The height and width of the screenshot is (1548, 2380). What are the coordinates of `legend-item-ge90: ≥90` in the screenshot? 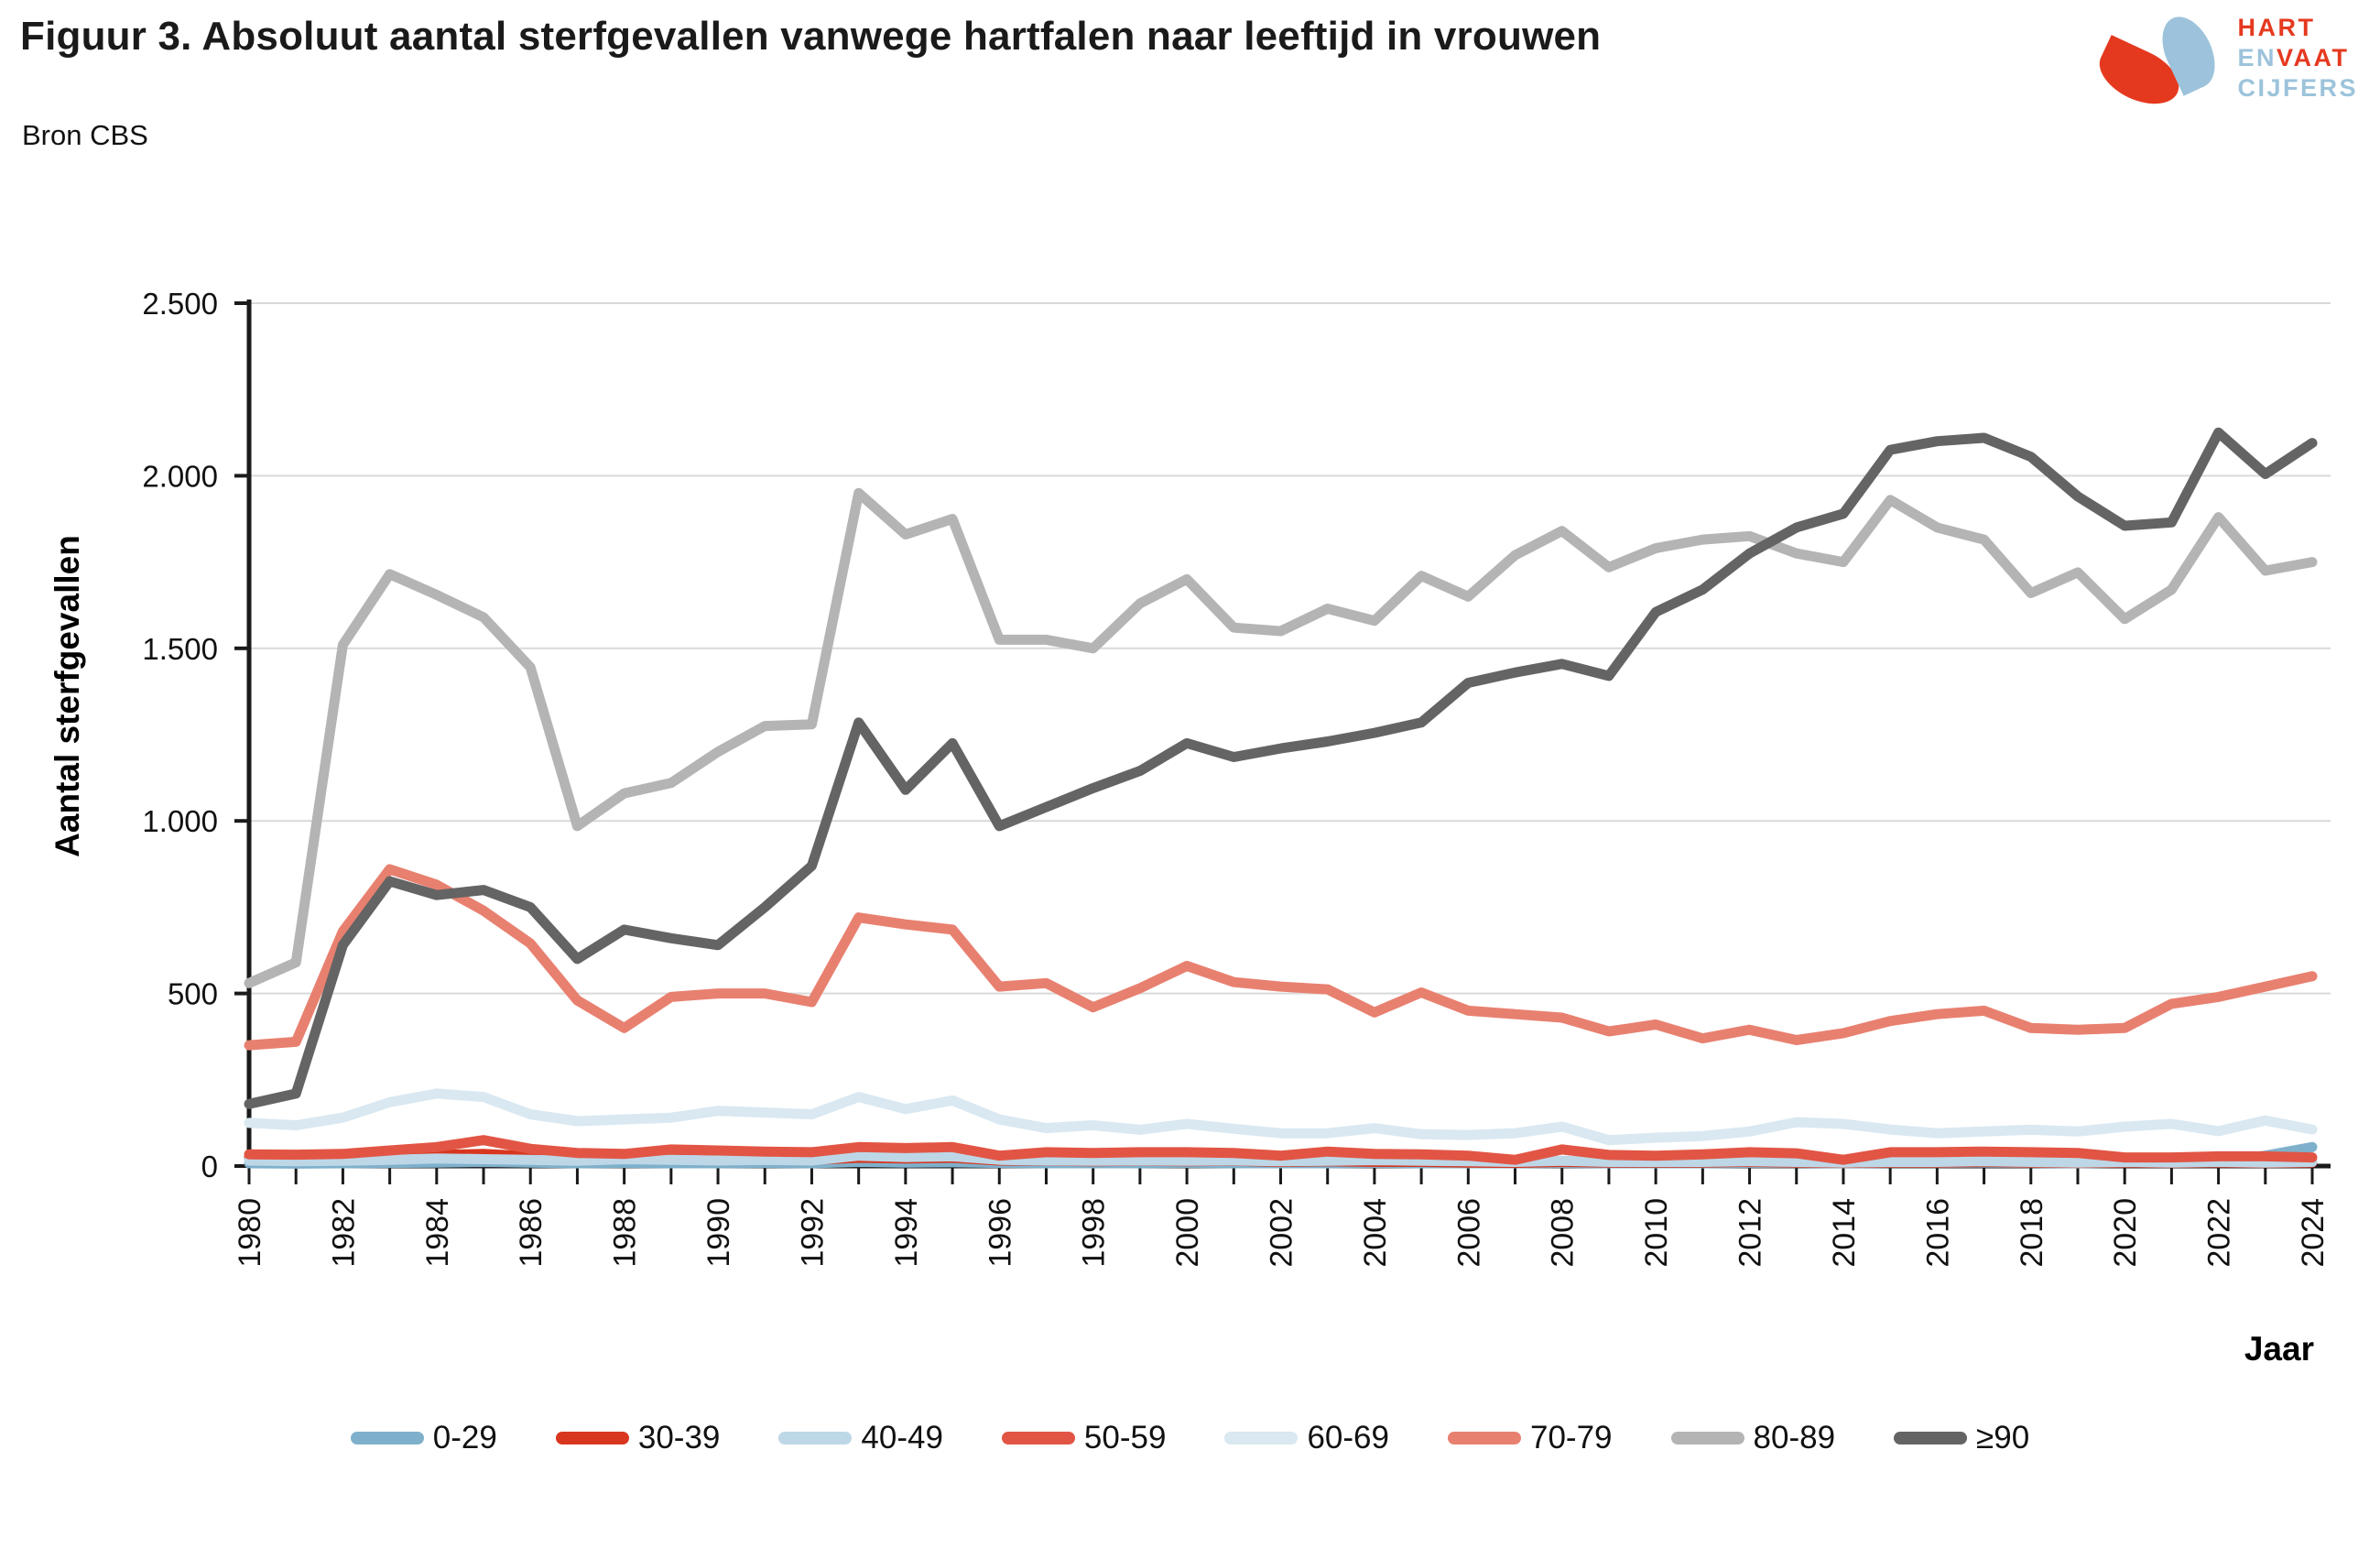 It's located at (1961, 1438).